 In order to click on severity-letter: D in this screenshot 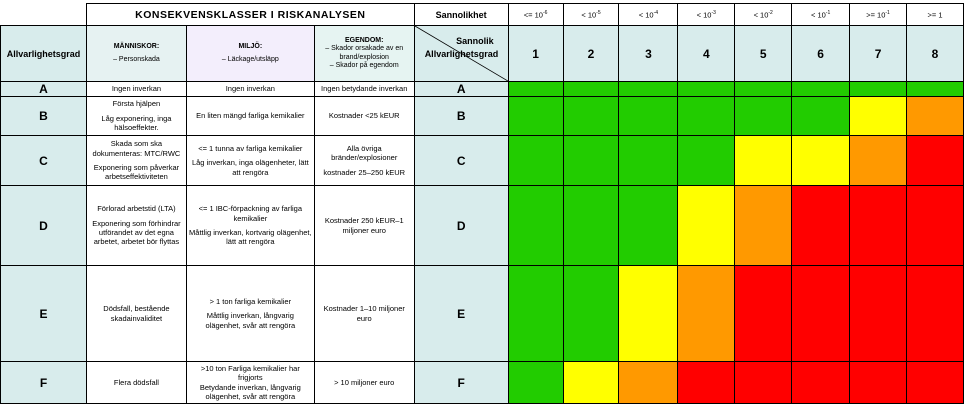, I will do `click(43, 225)`.